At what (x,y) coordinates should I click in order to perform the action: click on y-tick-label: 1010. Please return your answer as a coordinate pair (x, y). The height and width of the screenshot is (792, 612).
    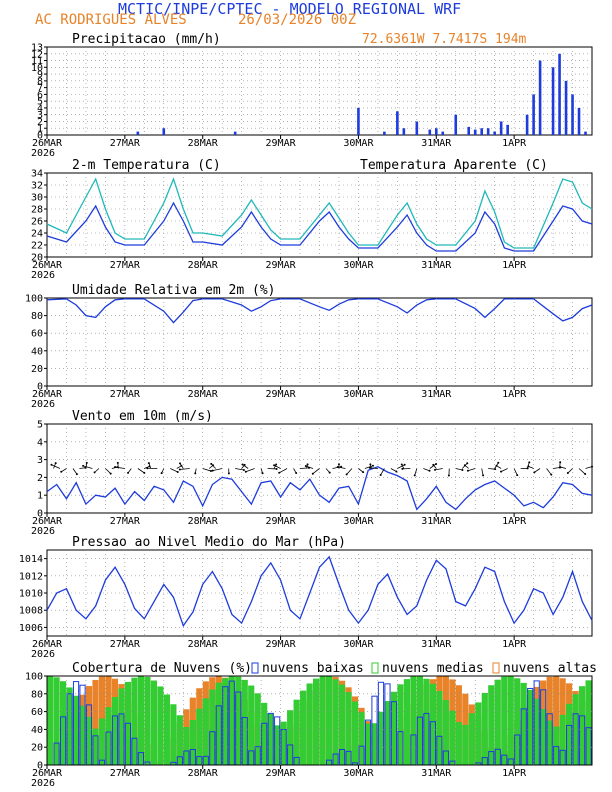
    Looking at the image, I should click on (31, 594).